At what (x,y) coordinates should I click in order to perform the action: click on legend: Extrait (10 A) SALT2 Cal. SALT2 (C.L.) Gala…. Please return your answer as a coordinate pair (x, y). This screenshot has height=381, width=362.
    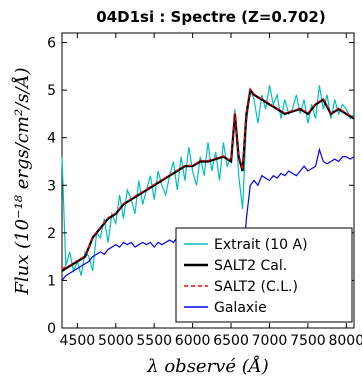
    Looking at the image, I should click on (264, 275).